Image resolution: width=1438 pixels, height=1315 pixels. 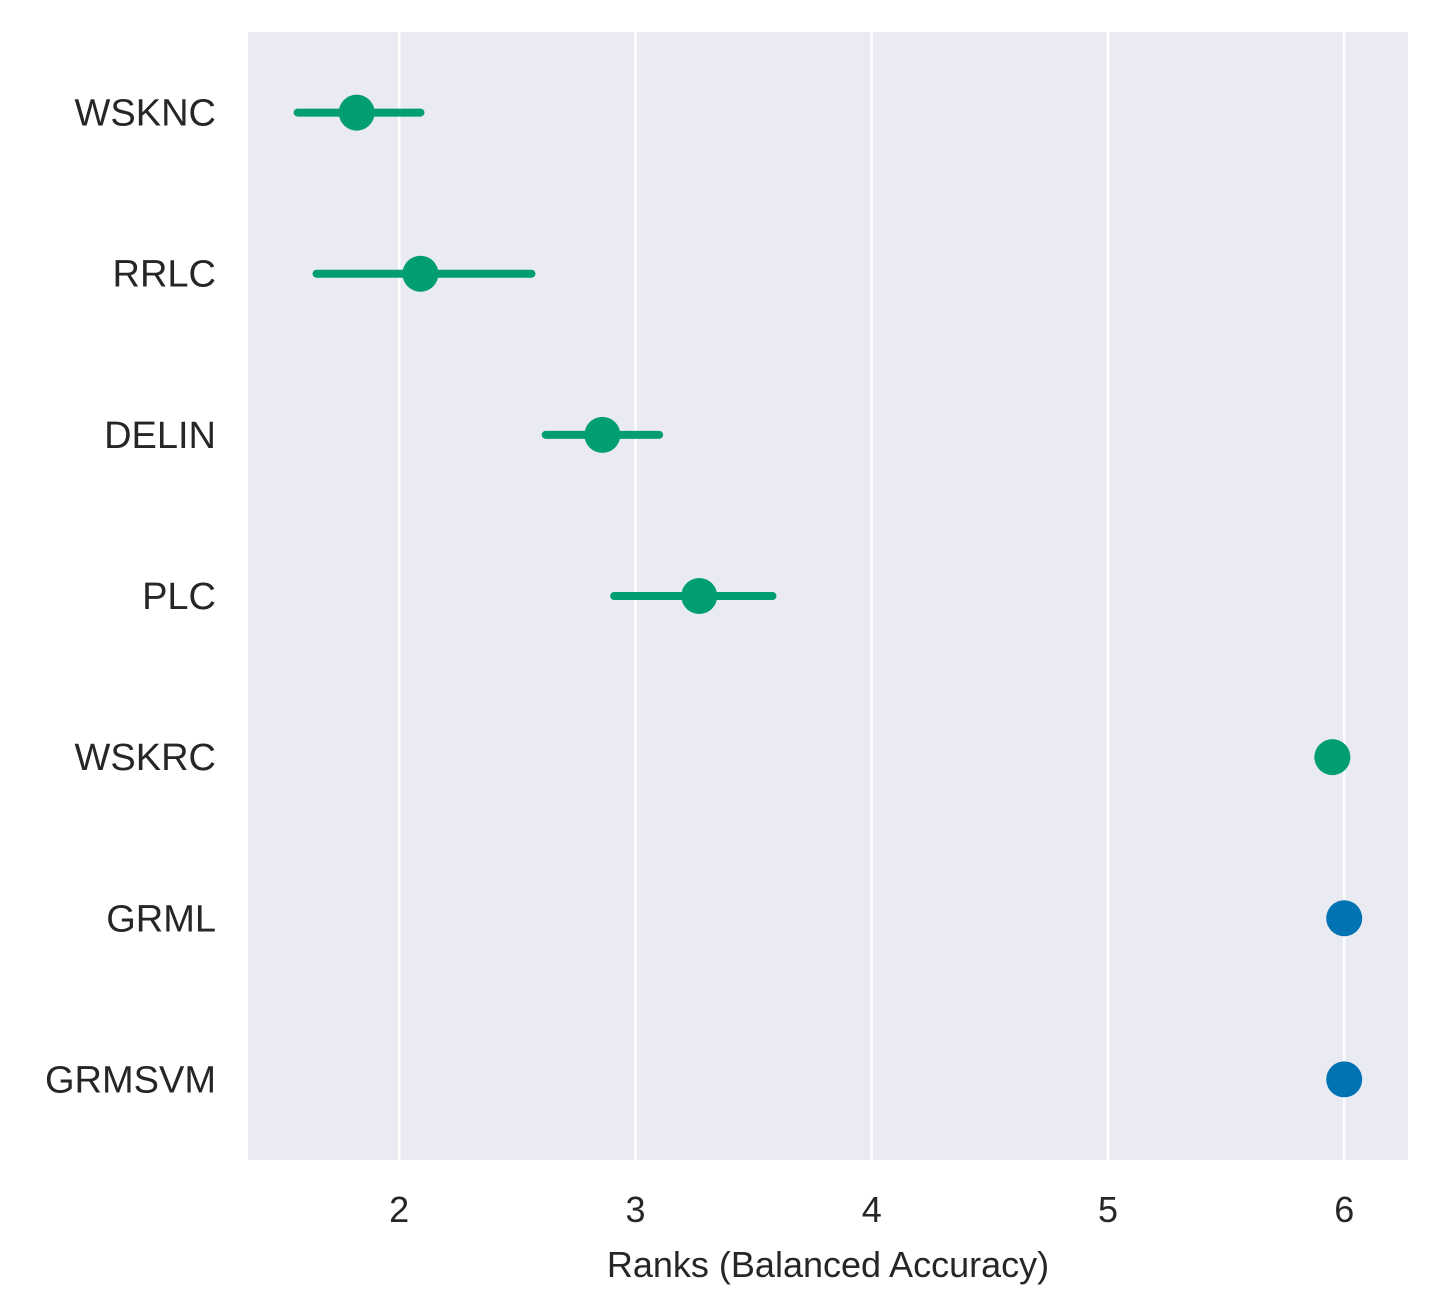 I want to click on category-label-2: DELIN, so click(x=160, y=436).